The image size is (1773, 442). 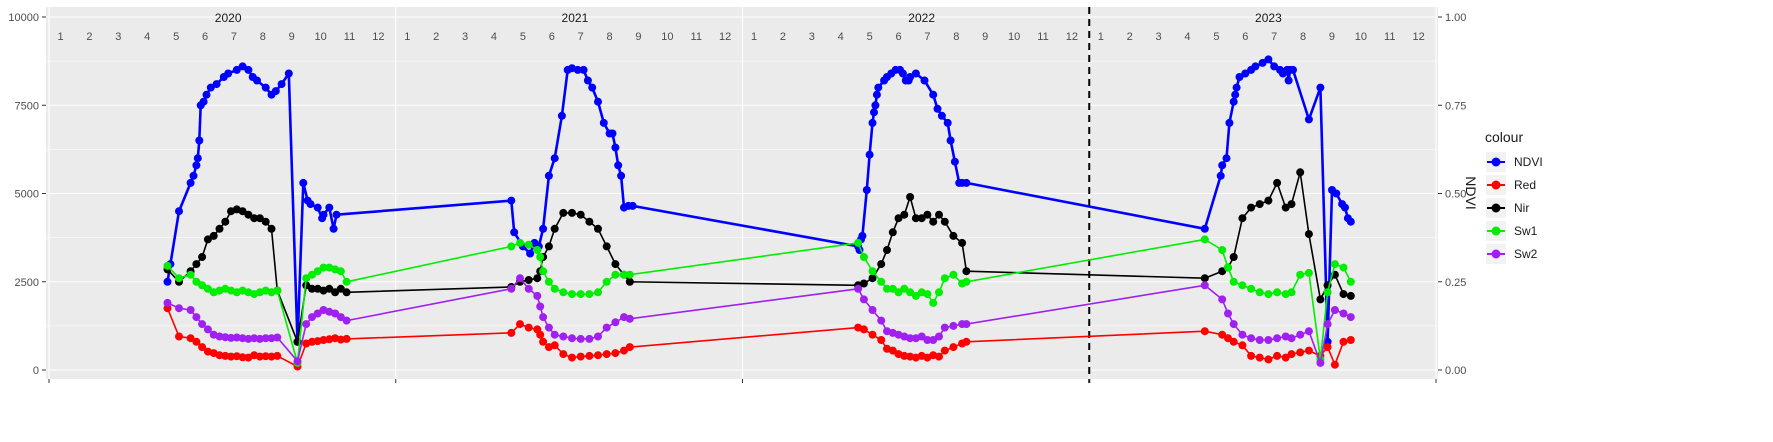 What do you see at coordinates (927, 37) in the screenshot?
I see `month-label: 7` at bounding box center [927, 37].